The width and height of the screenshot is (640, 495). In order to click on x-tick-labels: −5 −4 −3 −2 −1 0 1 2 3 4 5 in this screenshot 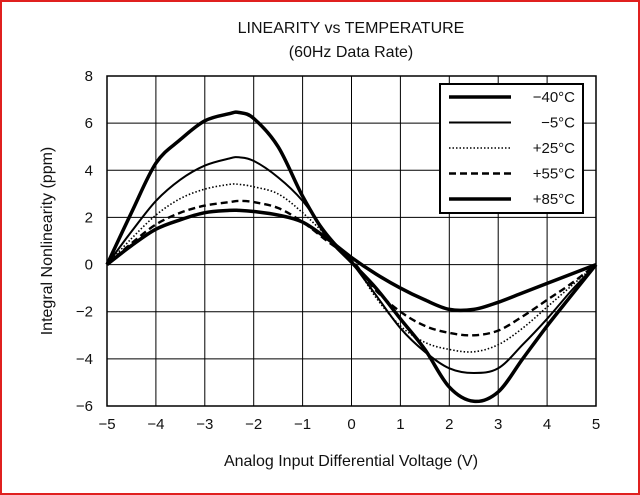, I will do `click(349, 424)`.